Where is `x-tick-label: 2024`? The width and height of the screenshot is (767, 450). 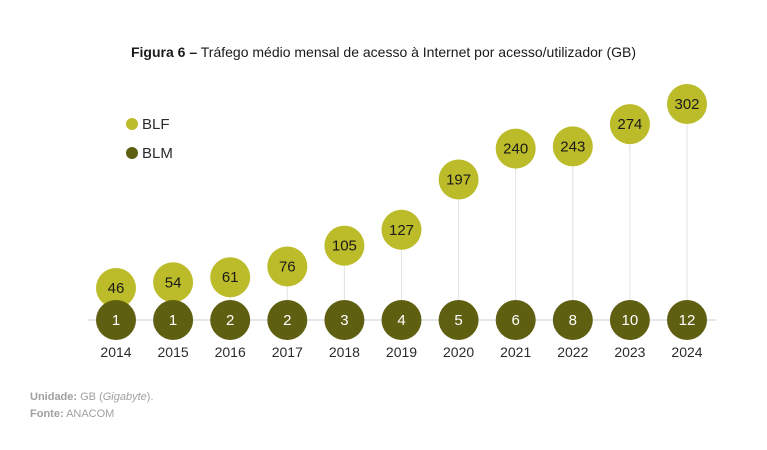
x-tick-label: 2024 is located at coordinates (686, 352).